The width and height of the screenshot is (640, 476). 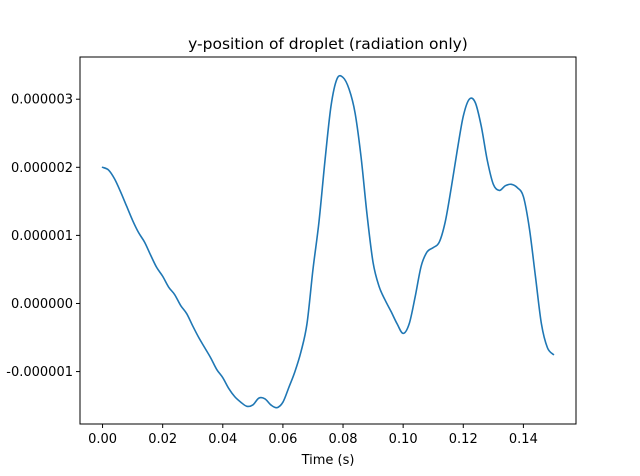 What do you see at coordinates (42, 100) in the screenshot?
I see `y-tick-label: 0.000003` at bounding box center [42, 100].